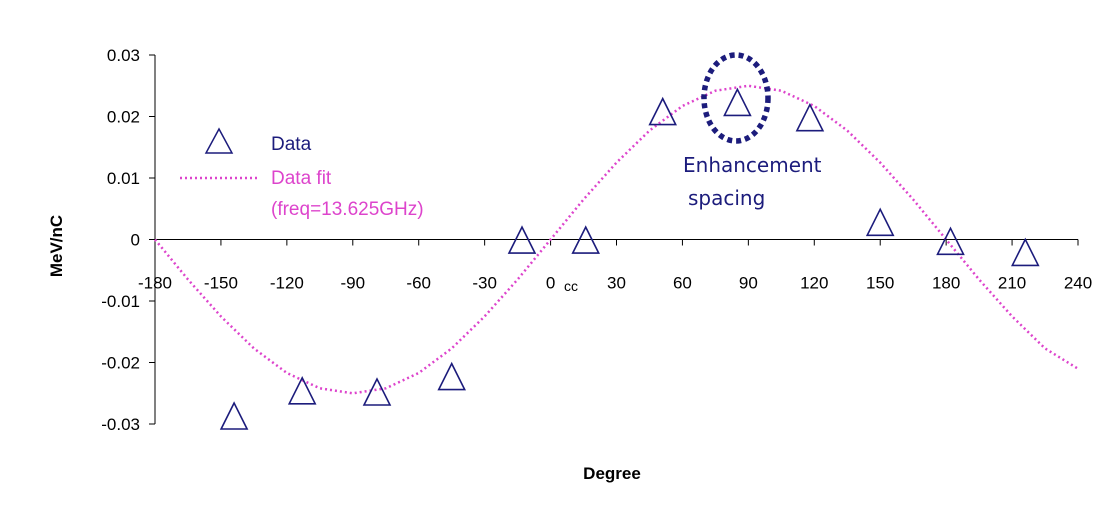  I want to click on x-tick-label: -90, so click(352, 283).